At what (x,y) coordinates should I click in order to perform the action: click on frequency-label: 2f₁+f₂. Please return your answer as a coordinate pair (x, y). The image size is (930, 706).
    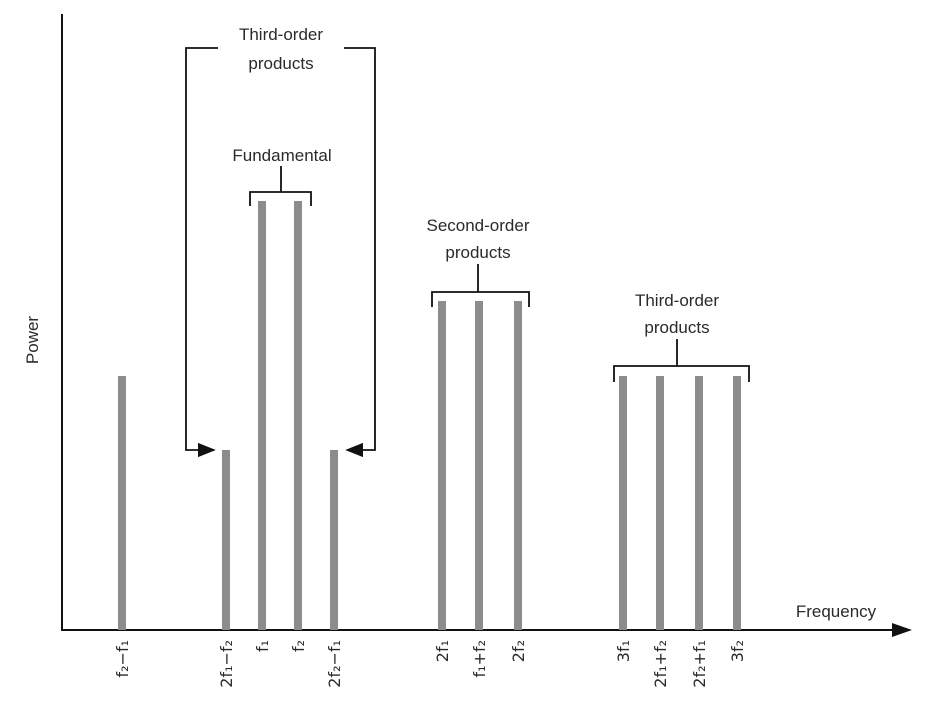
    Looking at the image, I should click on (660, 664).